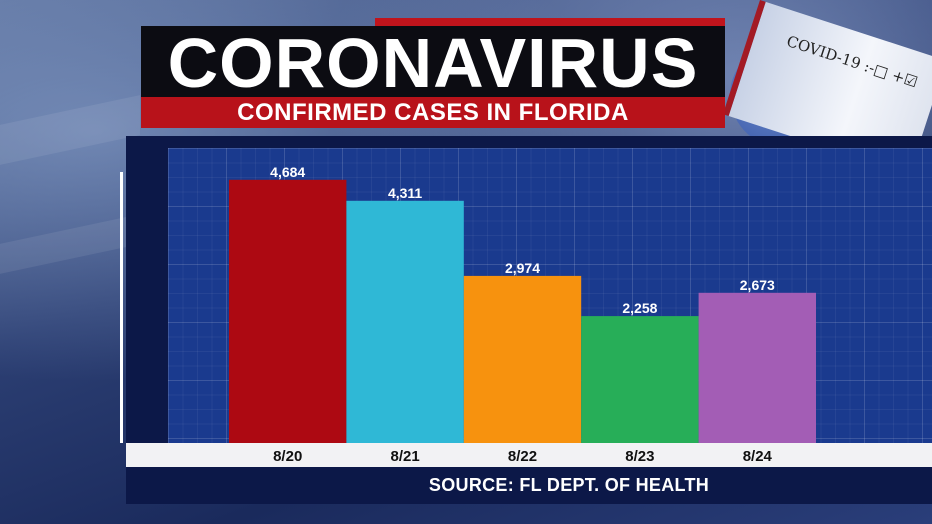  What do you see at coordinates (287, 456) in the screenshot?
I see `x-tick-label: 8/20` at bounding box center [287, 456].